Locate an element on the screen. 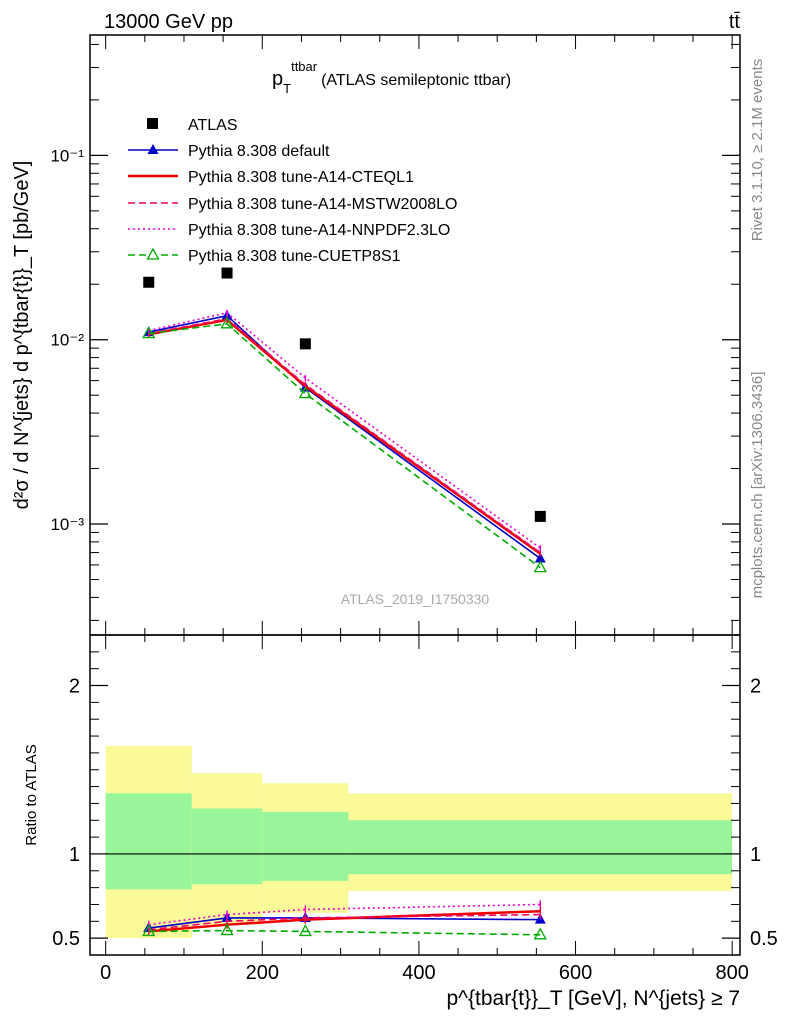  main-y-tick-label: 10⁻³ is located at coordinates (67, 524).